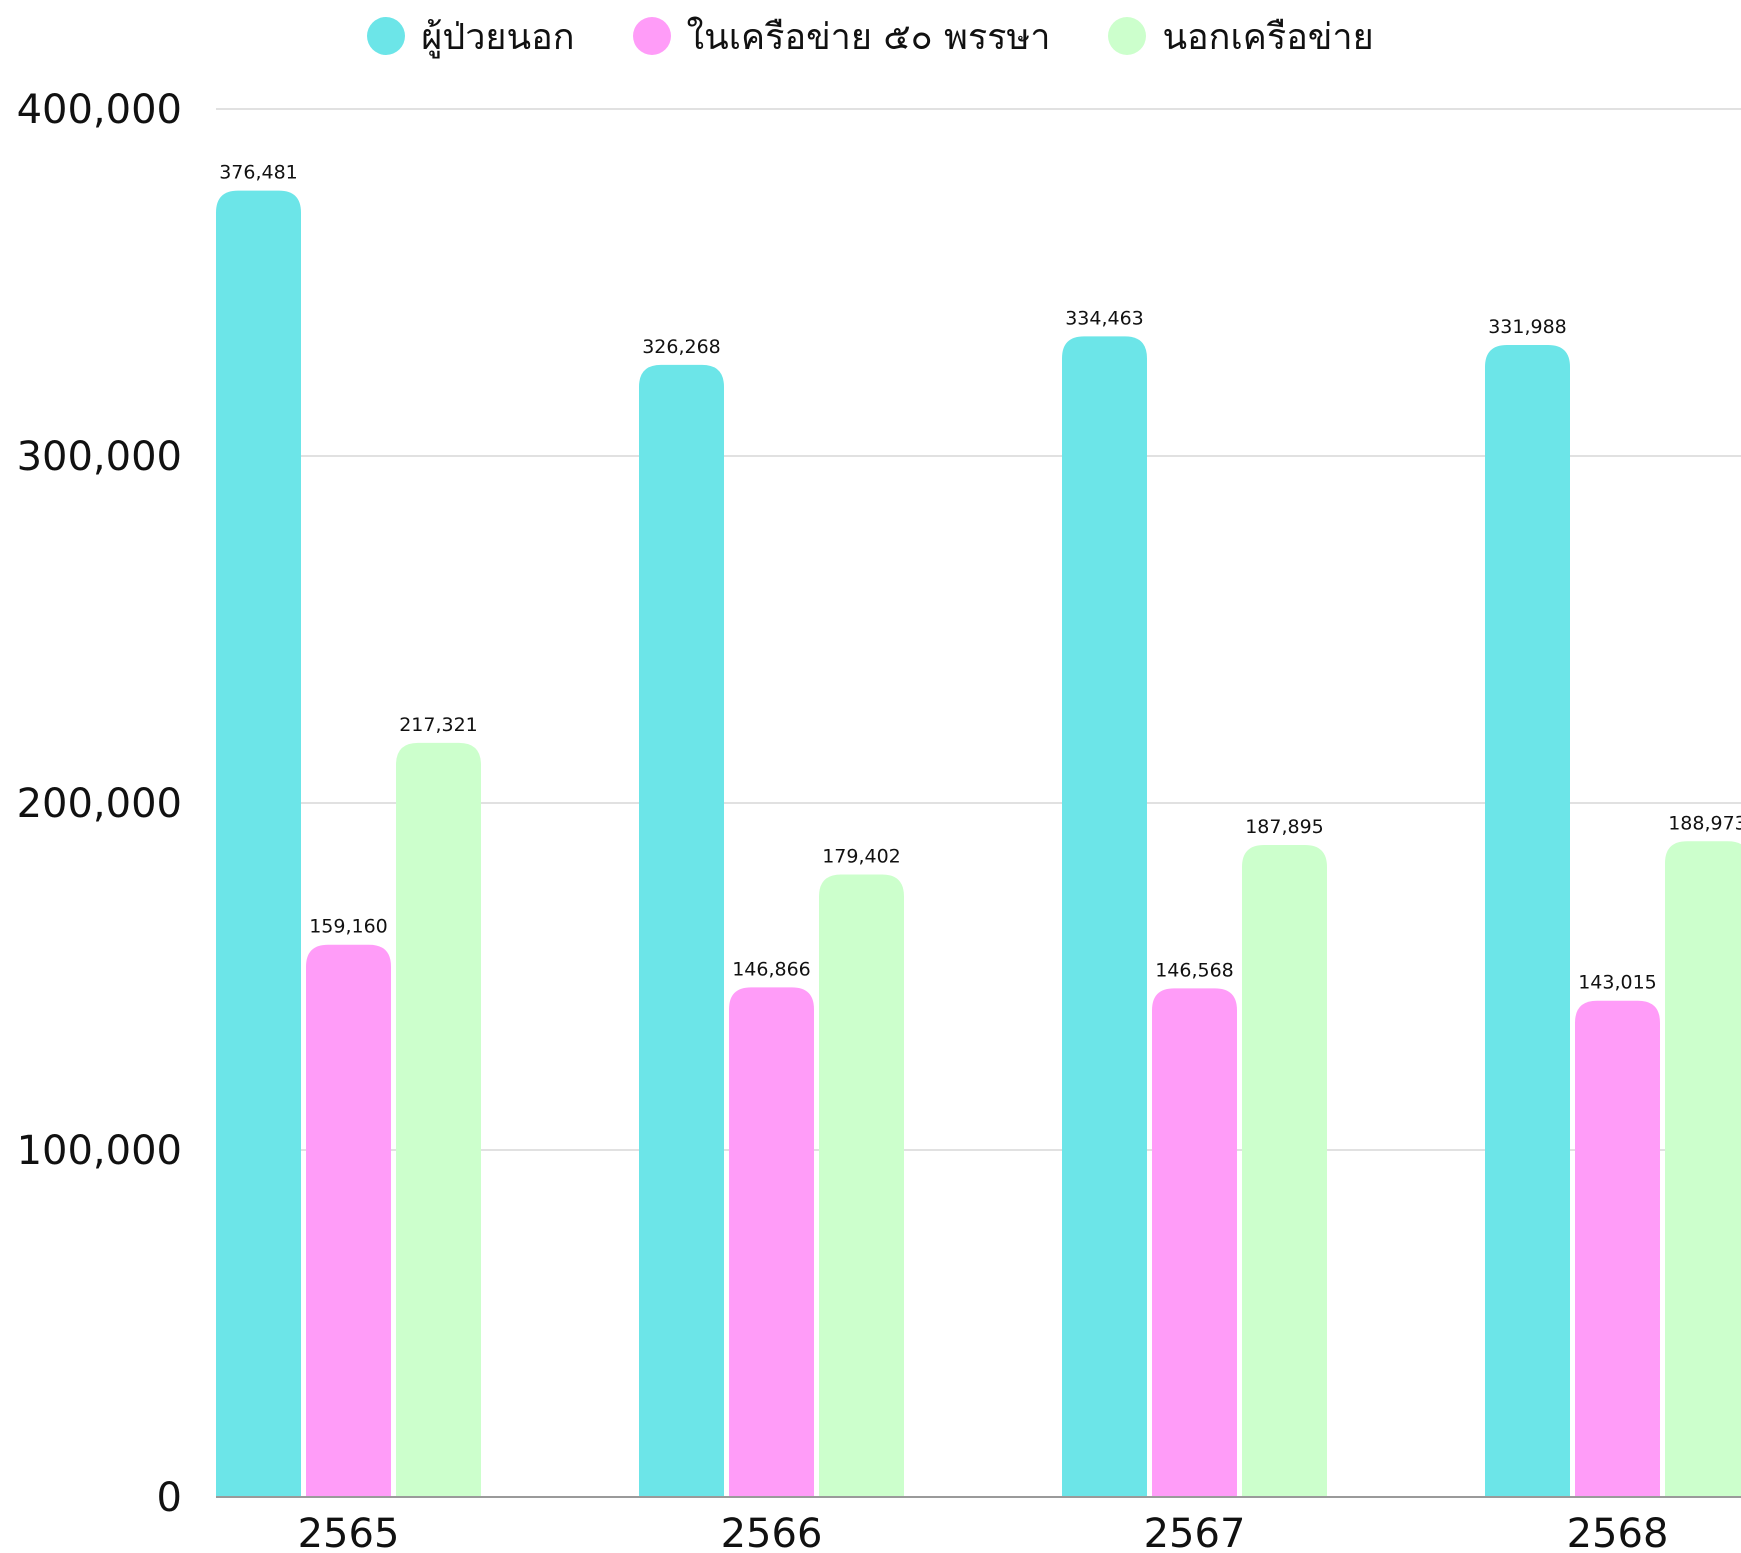 The height and width of the screenshot is (1553, 1741). I want to click on data-label: 159,160, so click(348, 927).